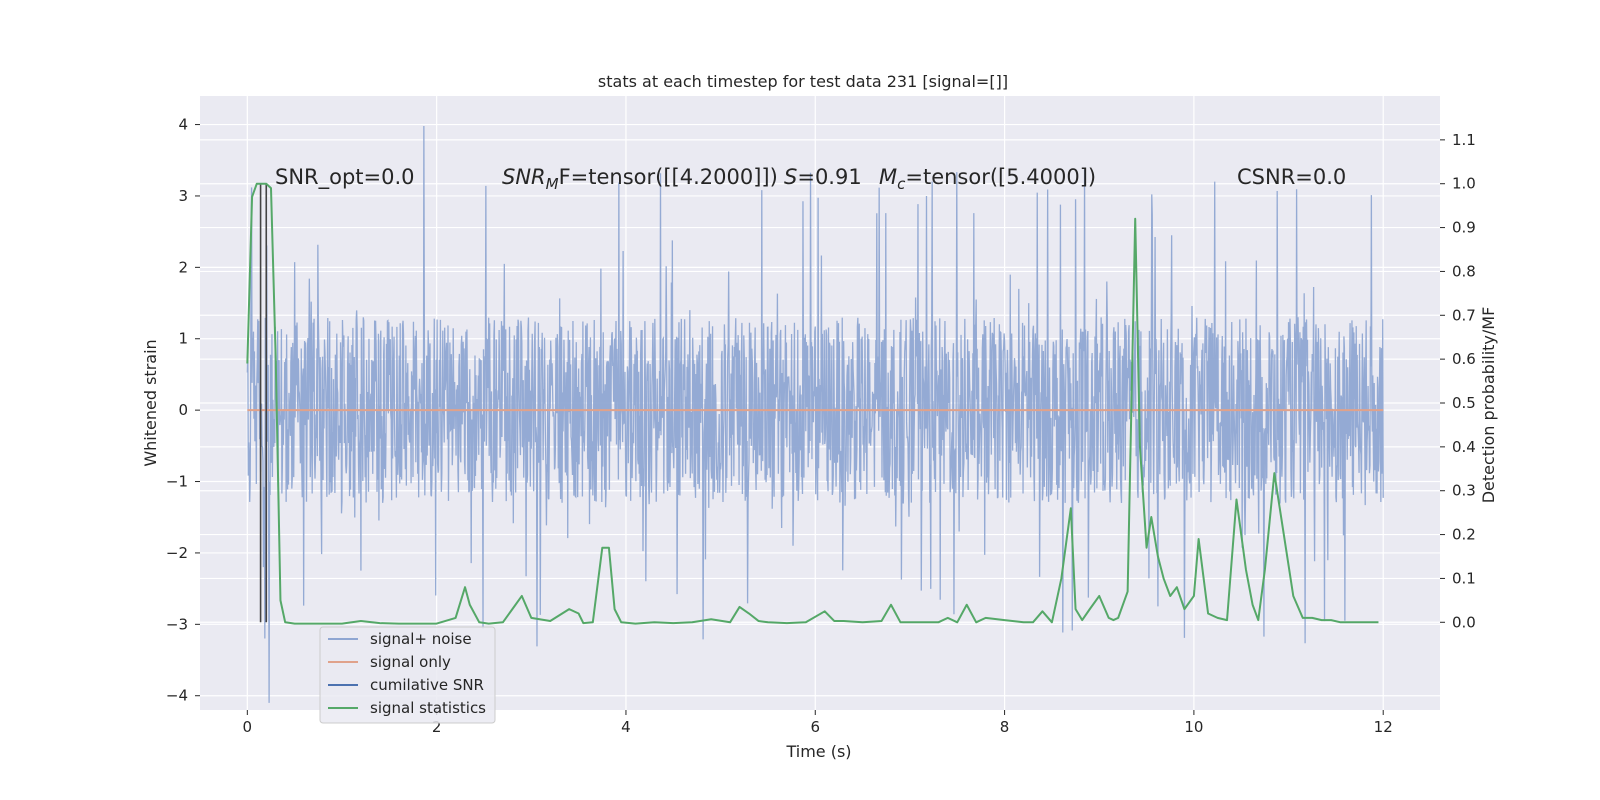 The width and height of the screenshot is (1600, 800). Describe the element at coordinates (421, 639) in the screenshot. I see `legend-label-signal-noise: signal+ noise` at that location.